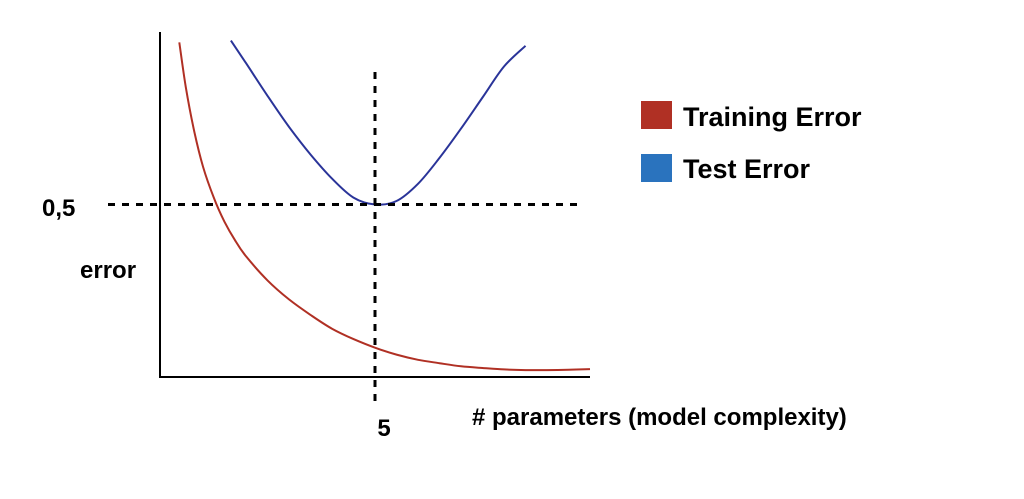 Image resolution: width=1024 pixels, height=499 pixels. What do you see at coordinates (656, 115) in the screenshot?
I see `legend-swatch-training` at bounding box center [656, 115].